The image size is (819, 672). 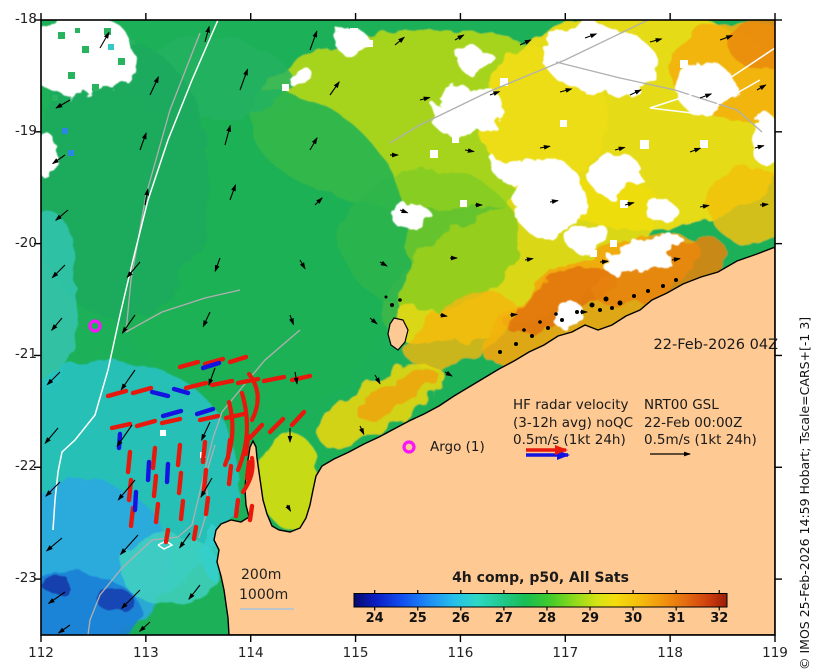 I want to click on hf-legend-line2-left: (3-12h avg) noQC, so click(x=573, y=423).